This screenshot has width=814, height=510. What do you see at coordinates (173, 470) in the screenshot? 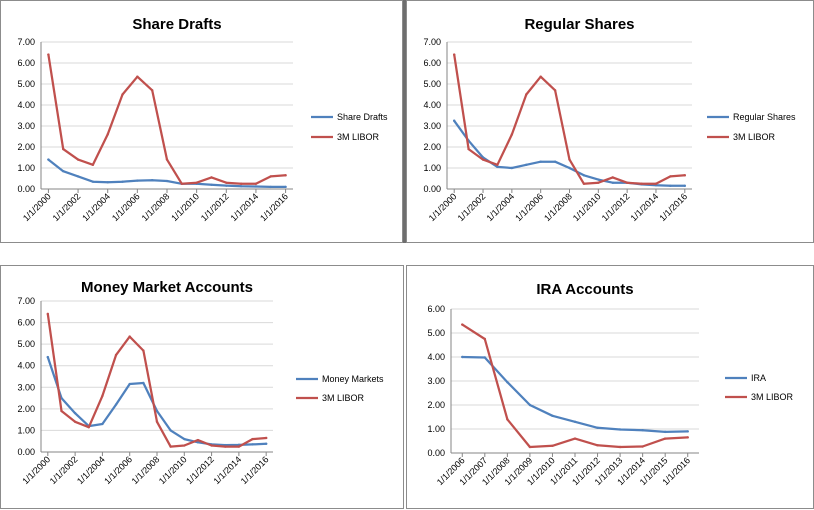
I see `x-tick-label: 1/1/2010` at bounding box center [173, 470].